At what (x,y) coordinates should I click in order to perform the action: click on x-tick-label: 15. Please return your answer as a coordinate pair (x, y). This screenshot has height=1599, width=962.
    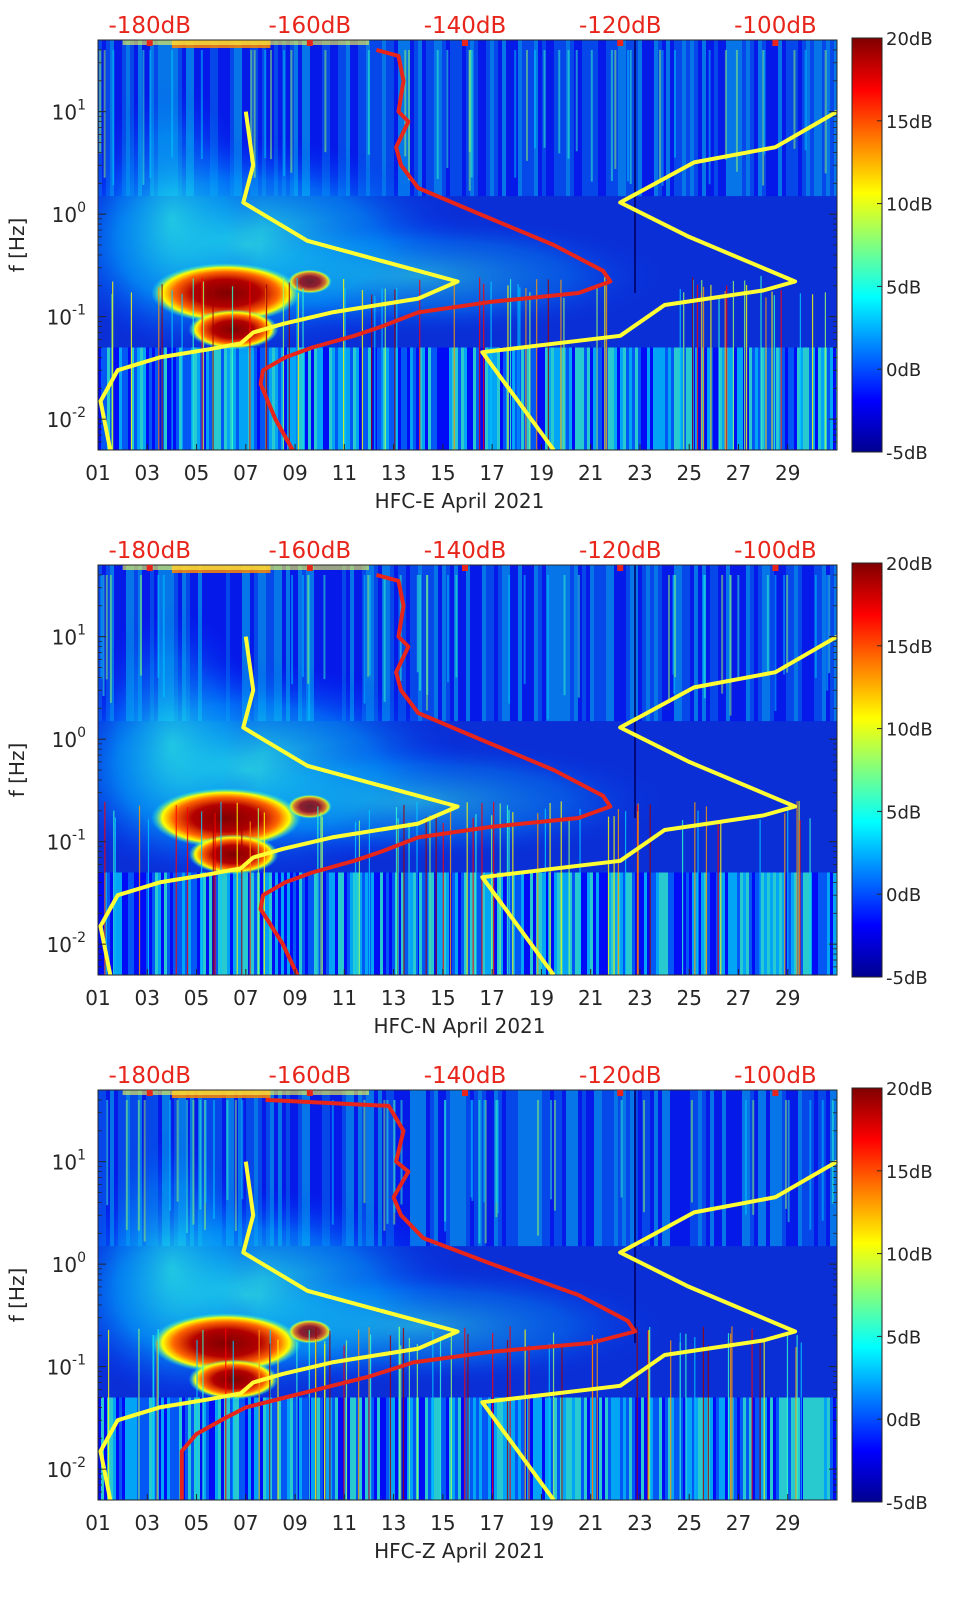
    Looking at the image, I should click on (442, 998).